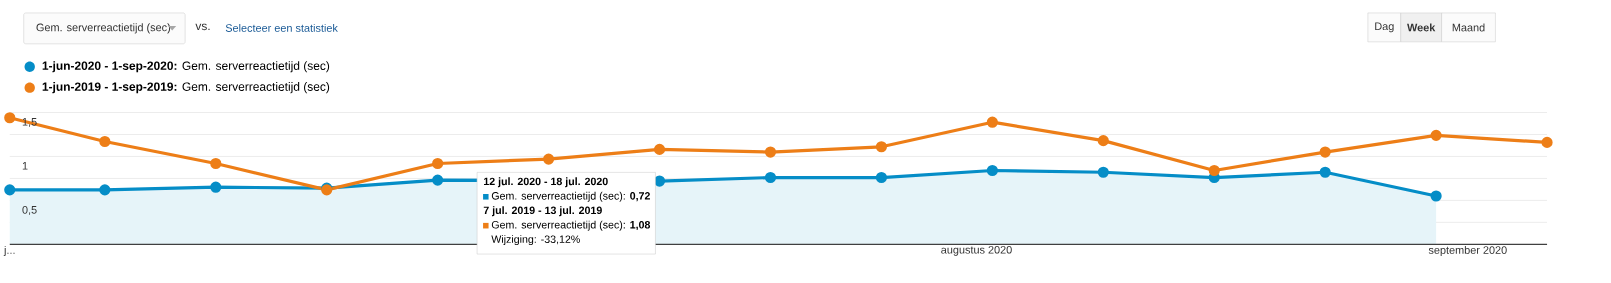 The height and width of the screenshot is (283, 1611). Describe the element at coordinates (281, 27) in the screenshot. I see `text: Selecteer een statistiek` at that location.